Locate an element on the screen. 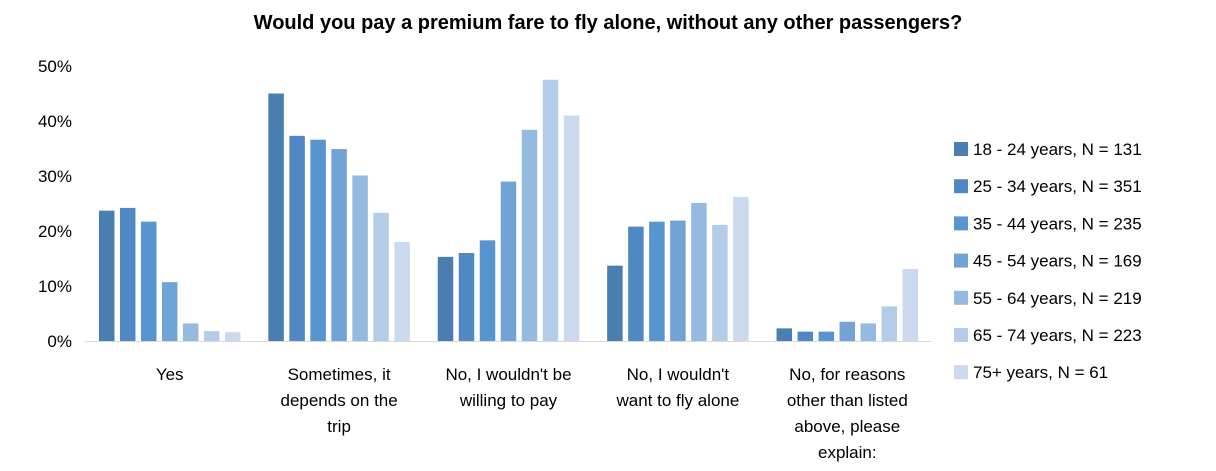  category-label: No, I wouldn't be is located at coordinates (508, 374).